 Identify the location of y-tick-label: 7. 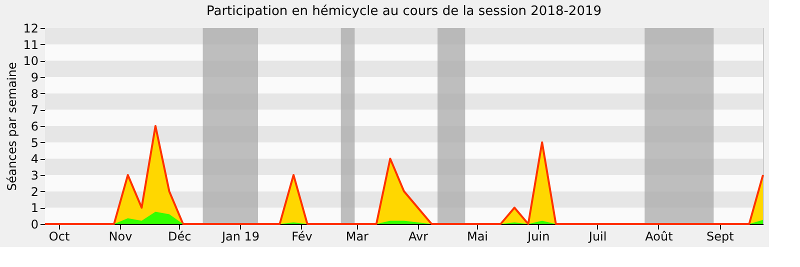
(34, 110).